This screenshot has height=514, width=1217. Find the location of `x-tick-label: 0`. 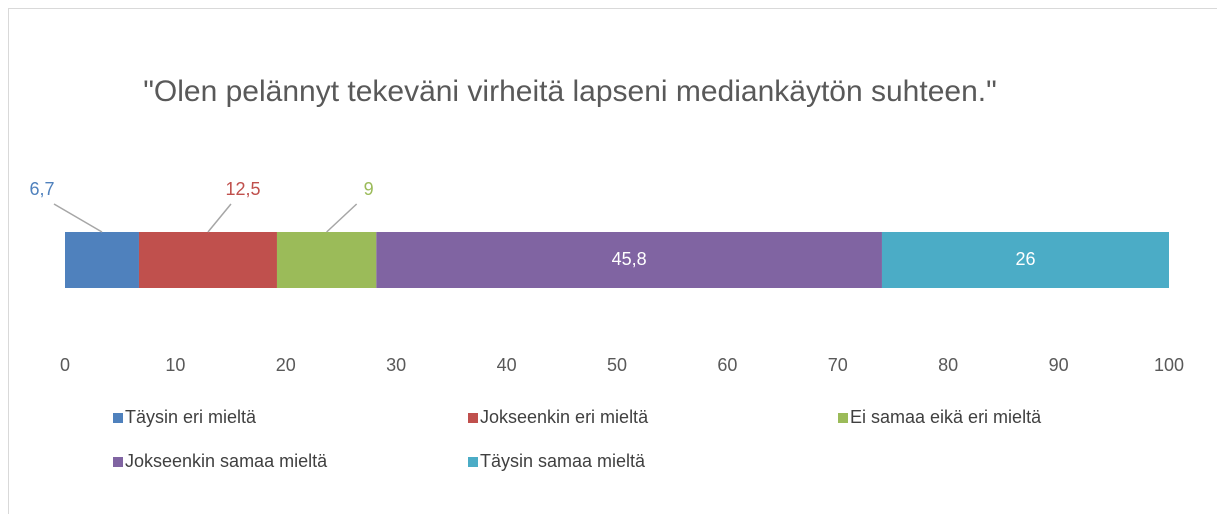

x-tick-label: 0 is located at coordinates (65, 365).